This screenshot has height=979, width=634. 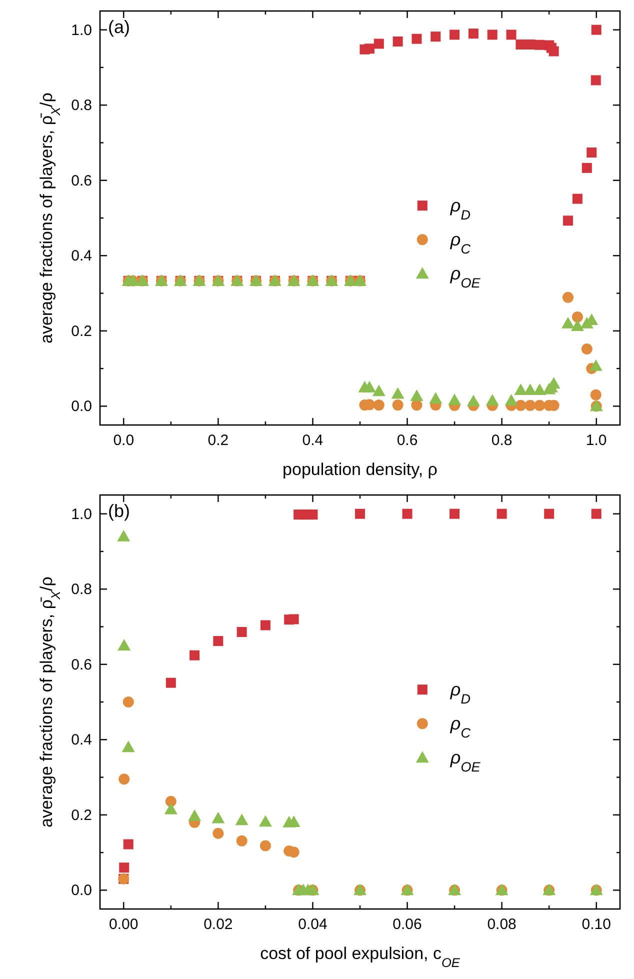 I want to click on x-tick-label: 0.08, so click(x=501, y=924).